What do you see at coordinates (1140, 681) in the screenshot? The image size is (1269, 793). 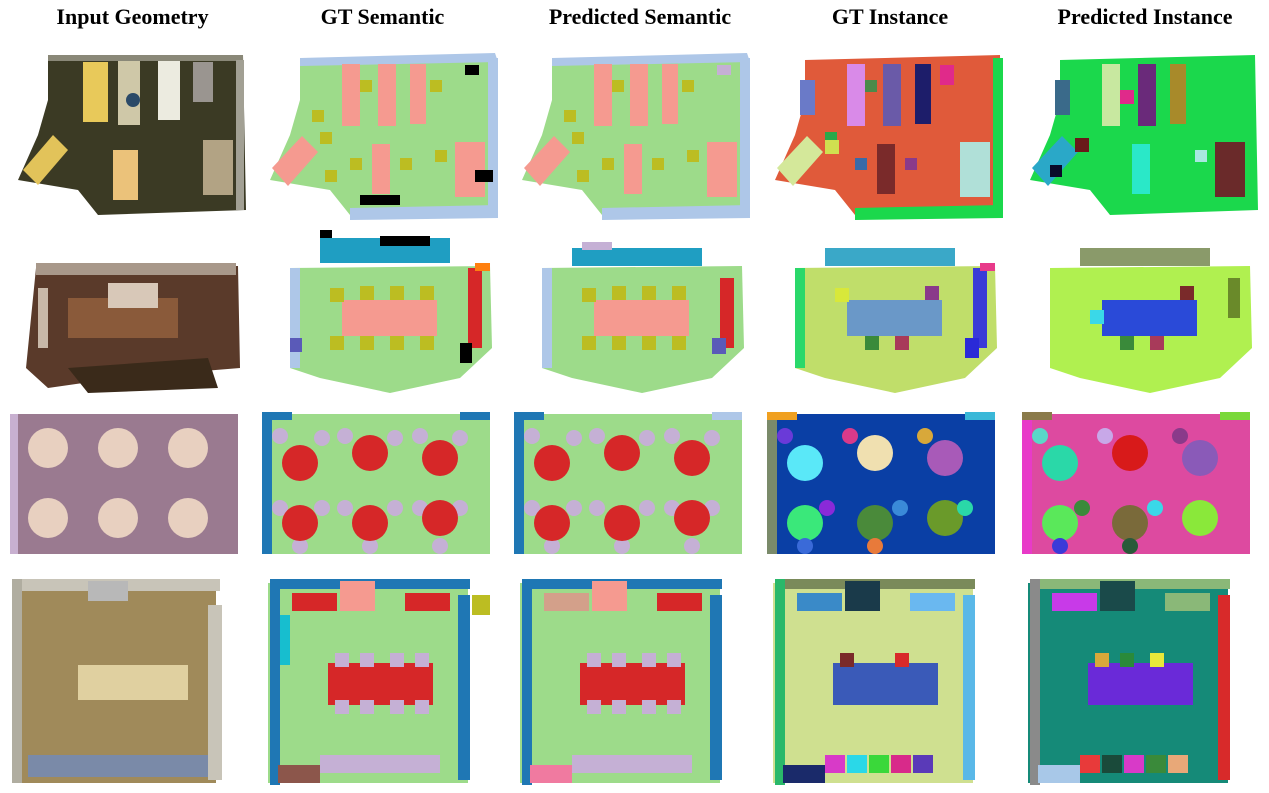 I see `row4-predicted-instance-image` at bounding box center [1140, 681].